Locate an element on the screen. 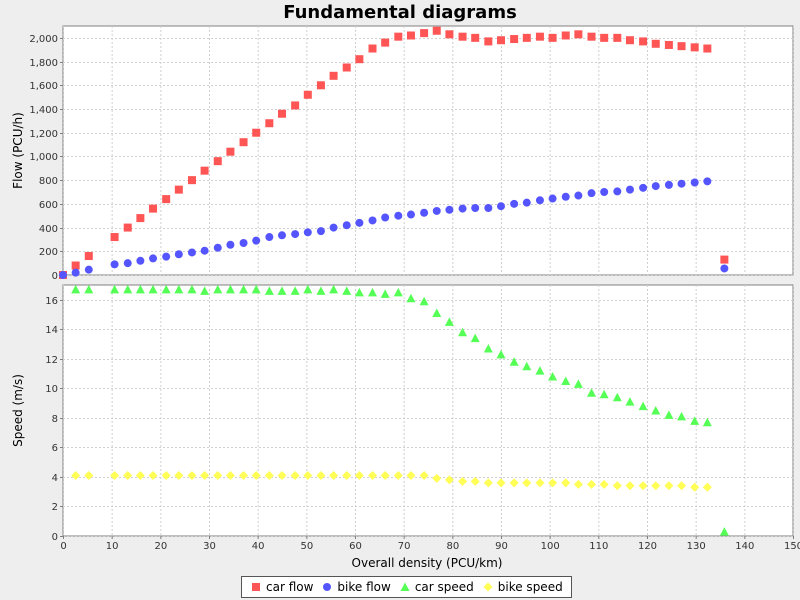 The width and height of the screenshot is (800, 600). y-tick-label: 800 is located at coordinates (48, 181).